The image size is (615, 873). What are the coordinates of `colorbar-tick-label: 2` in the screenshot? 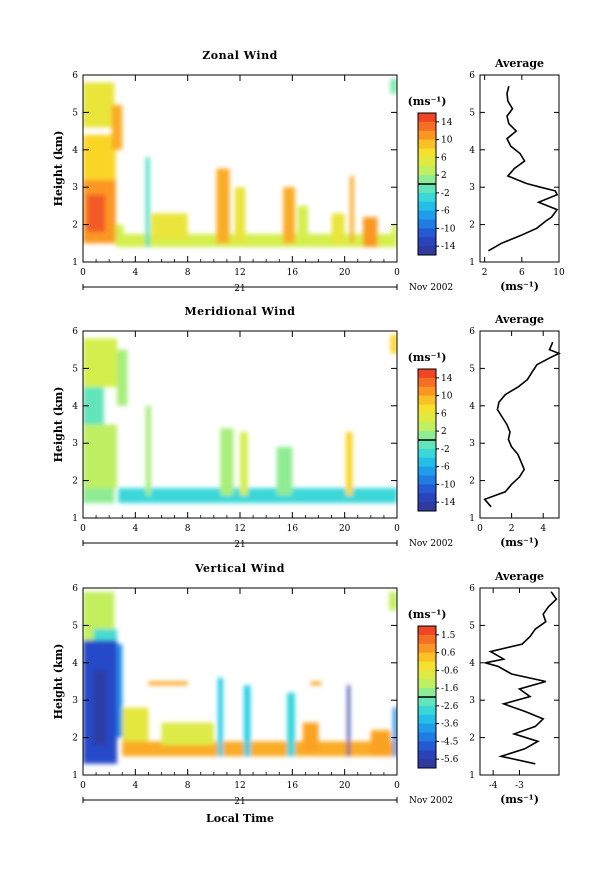 It's located at (444, 176).